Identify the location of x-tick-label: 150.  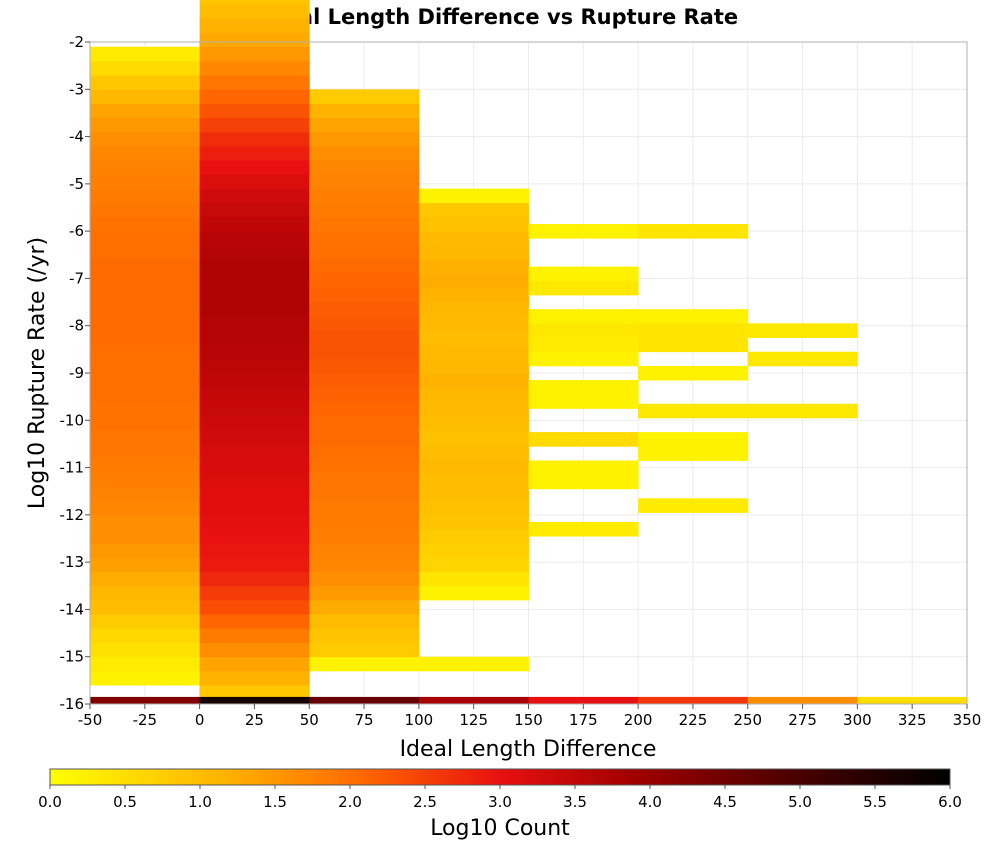
(528, 720).